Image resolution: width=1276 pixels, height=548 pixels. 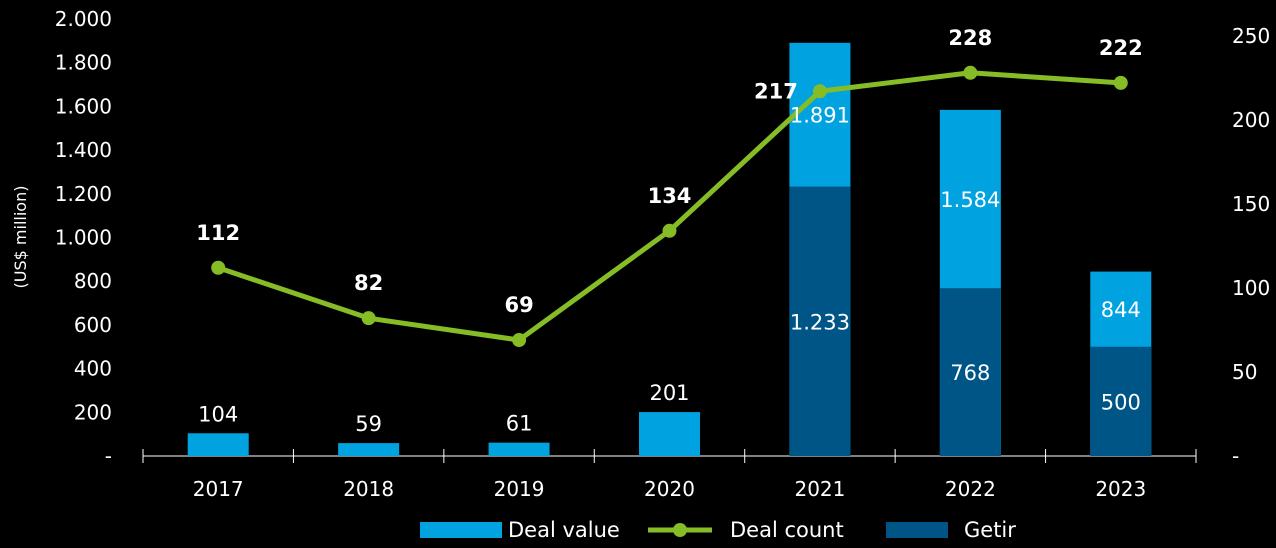 What do you see at coordinates (93, 325) in the screenshot?
I see `y-tick-label: 600` at bounding box center [93, 325].